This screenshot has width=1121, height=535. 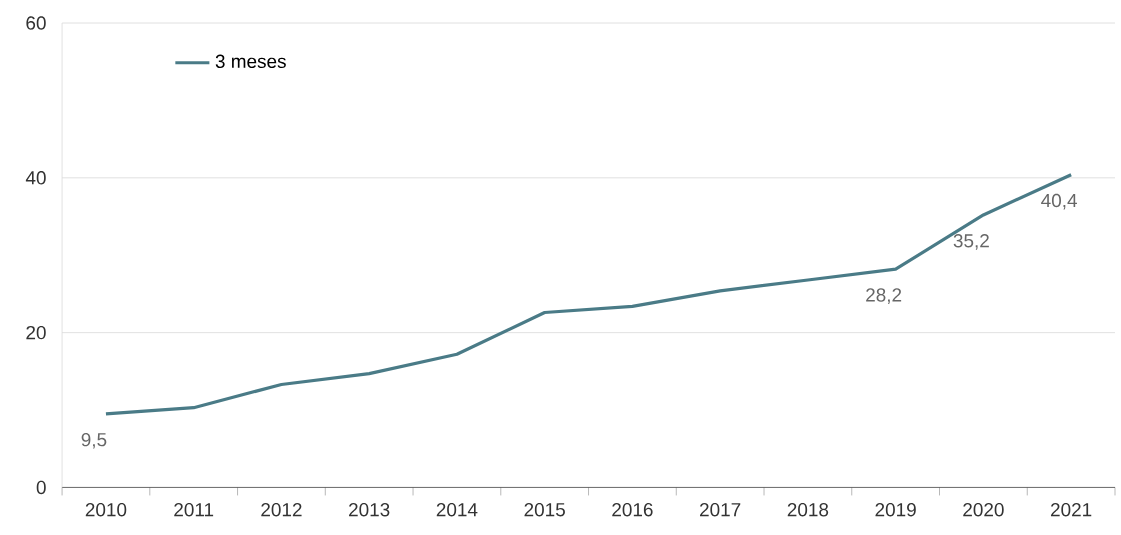 I want to click on x-tick-label: 2014, so click(x=457, y=509).